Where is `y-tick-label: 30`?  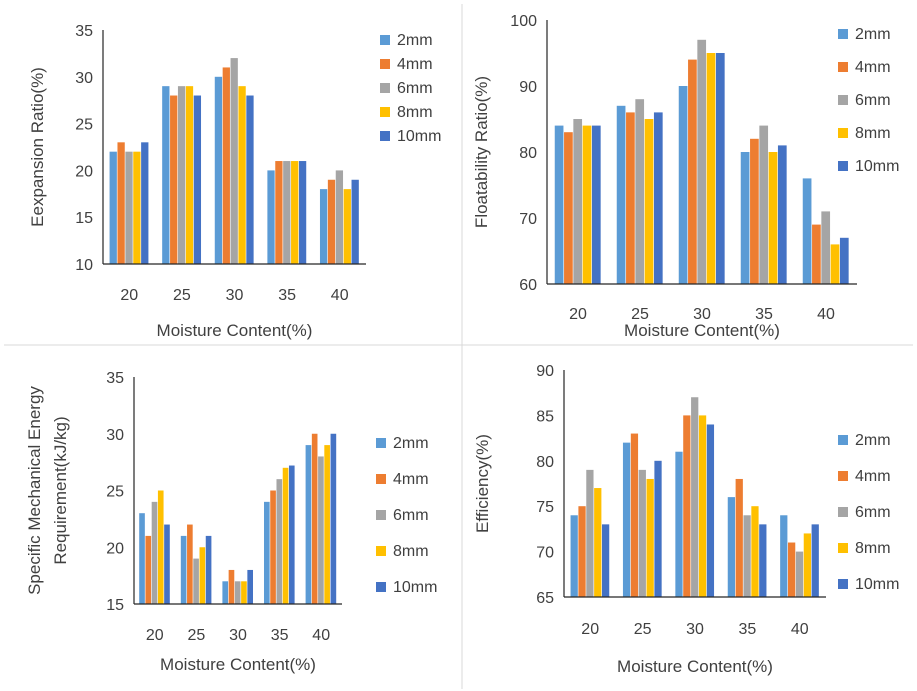 y-tick-label: 30 is located at coordinates (84, 78).